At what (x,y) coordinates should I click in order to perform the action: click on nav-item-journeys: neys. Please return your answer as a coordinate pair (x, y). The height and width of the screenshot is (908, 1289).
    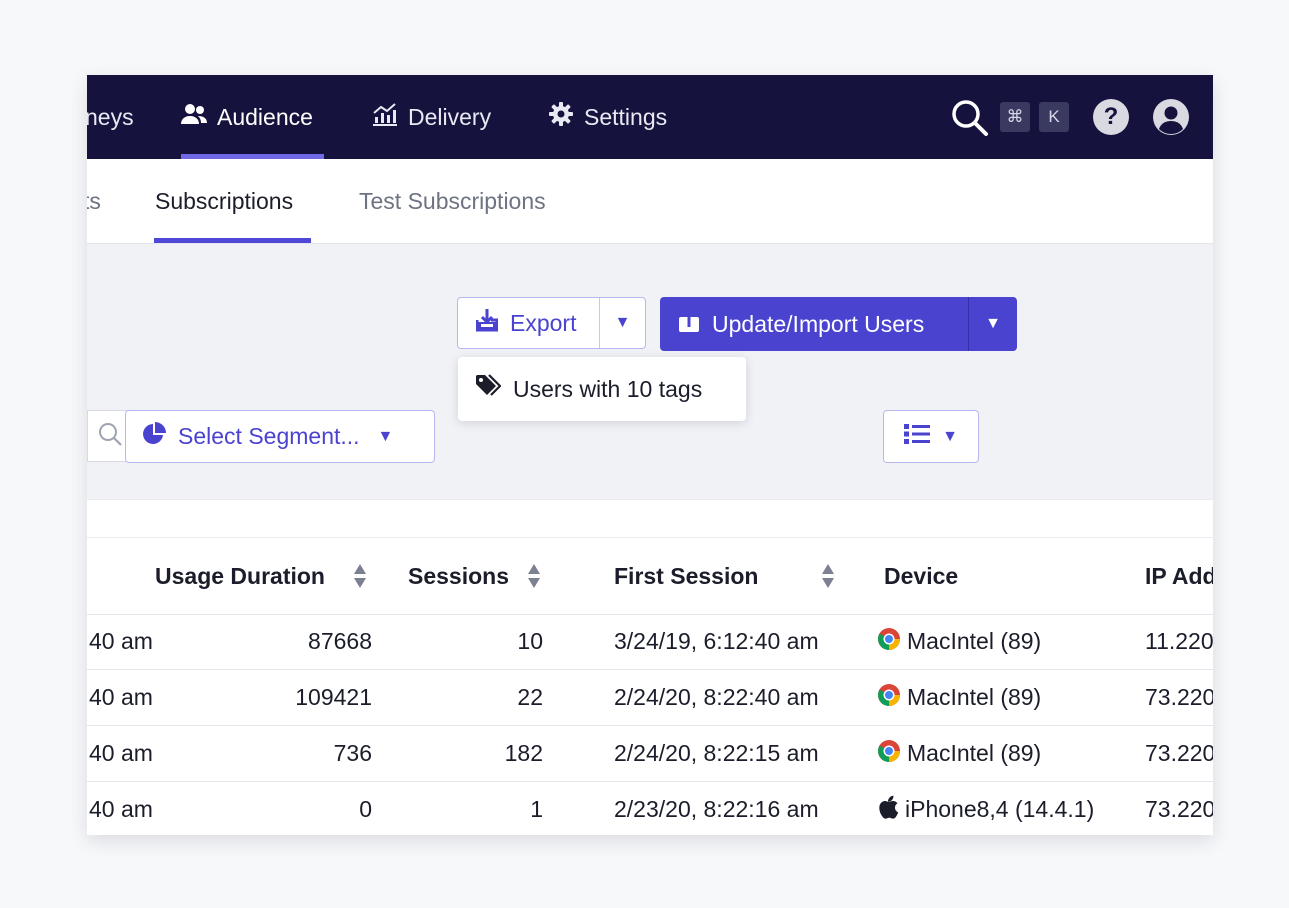
    Looking at the image, I should click on (110, 117).